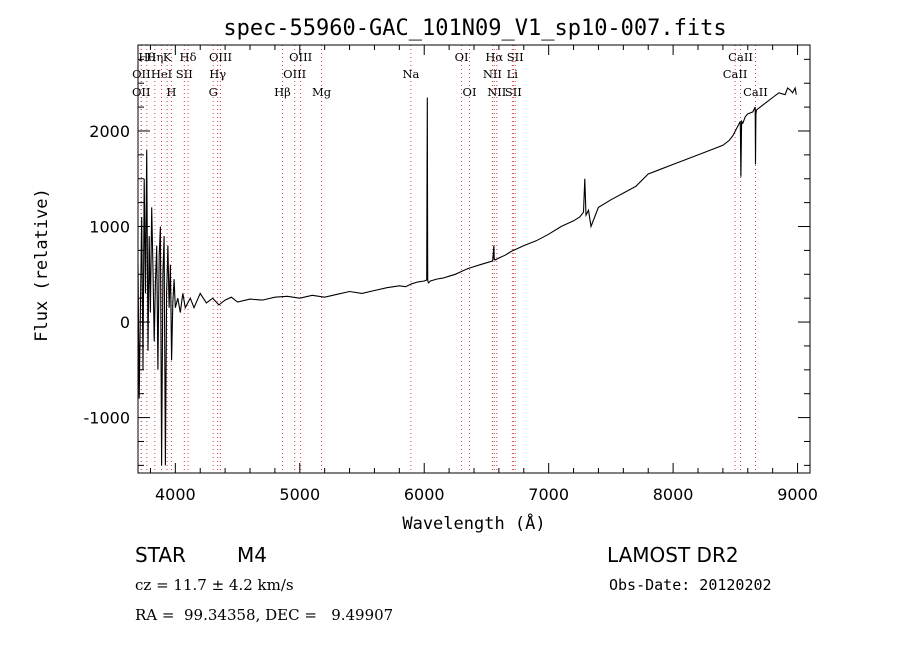 This screenshot has height=650, width=900. What do you see at coordinates (513, 74) in the screenshot?
I see `line-label-17: Li` at bounding box center [513, 74].